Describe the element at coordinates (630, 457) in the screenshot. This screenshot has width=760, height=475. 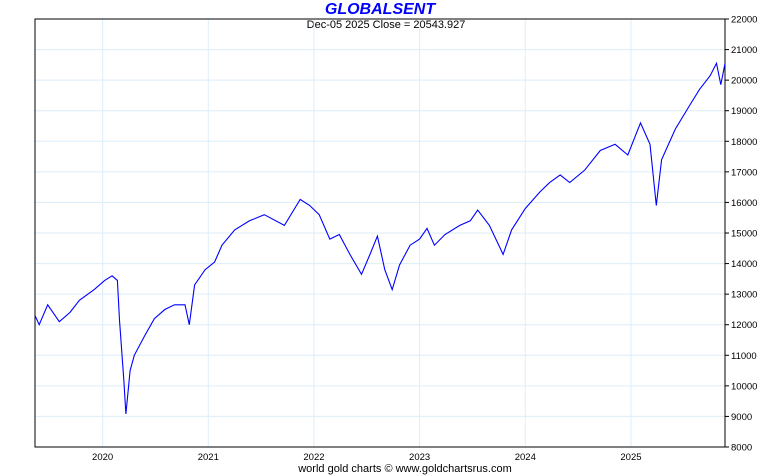
I see `x-tick-label: 2025` at that location.